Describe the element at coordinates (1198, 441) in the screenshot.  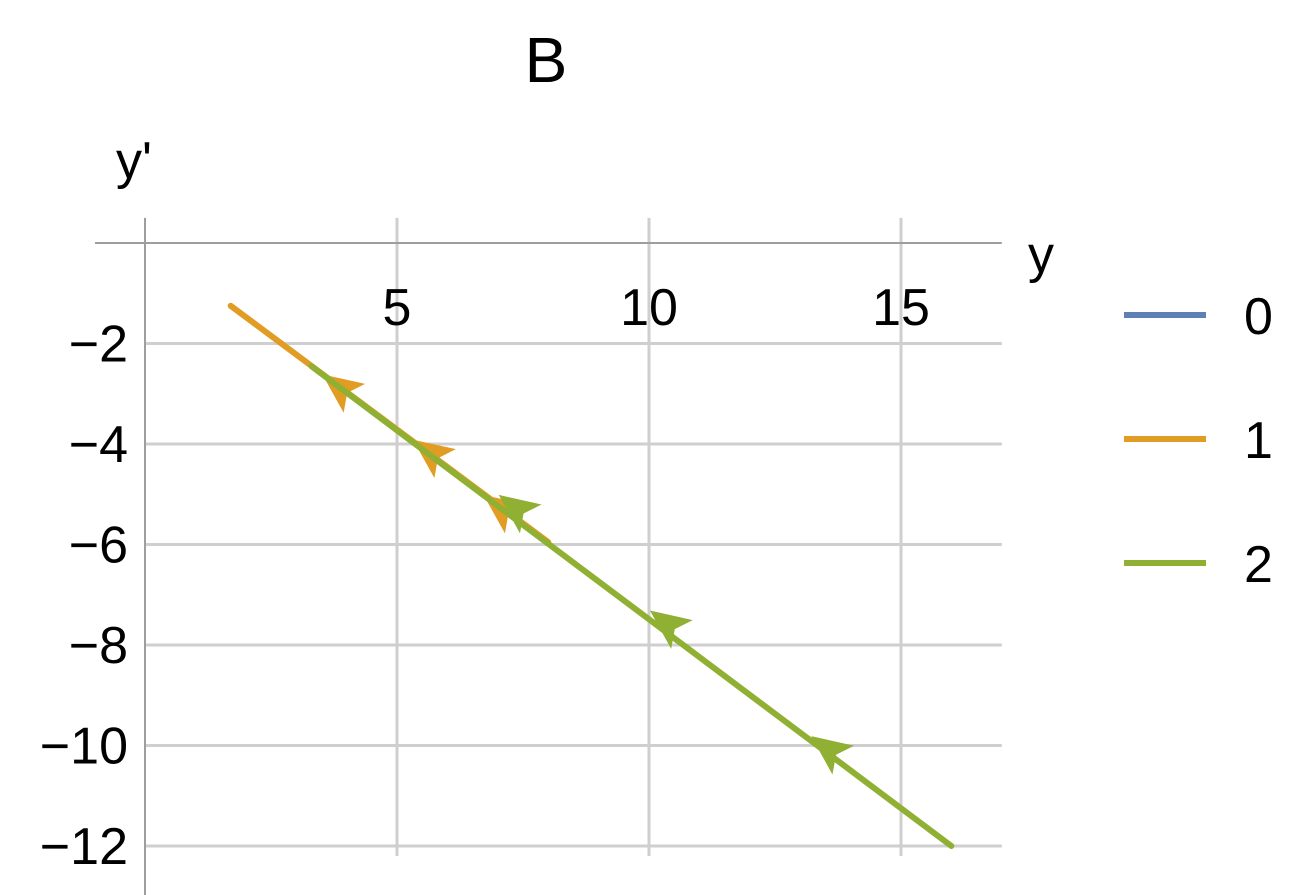
I see `legend: 0 1 2` at that location.